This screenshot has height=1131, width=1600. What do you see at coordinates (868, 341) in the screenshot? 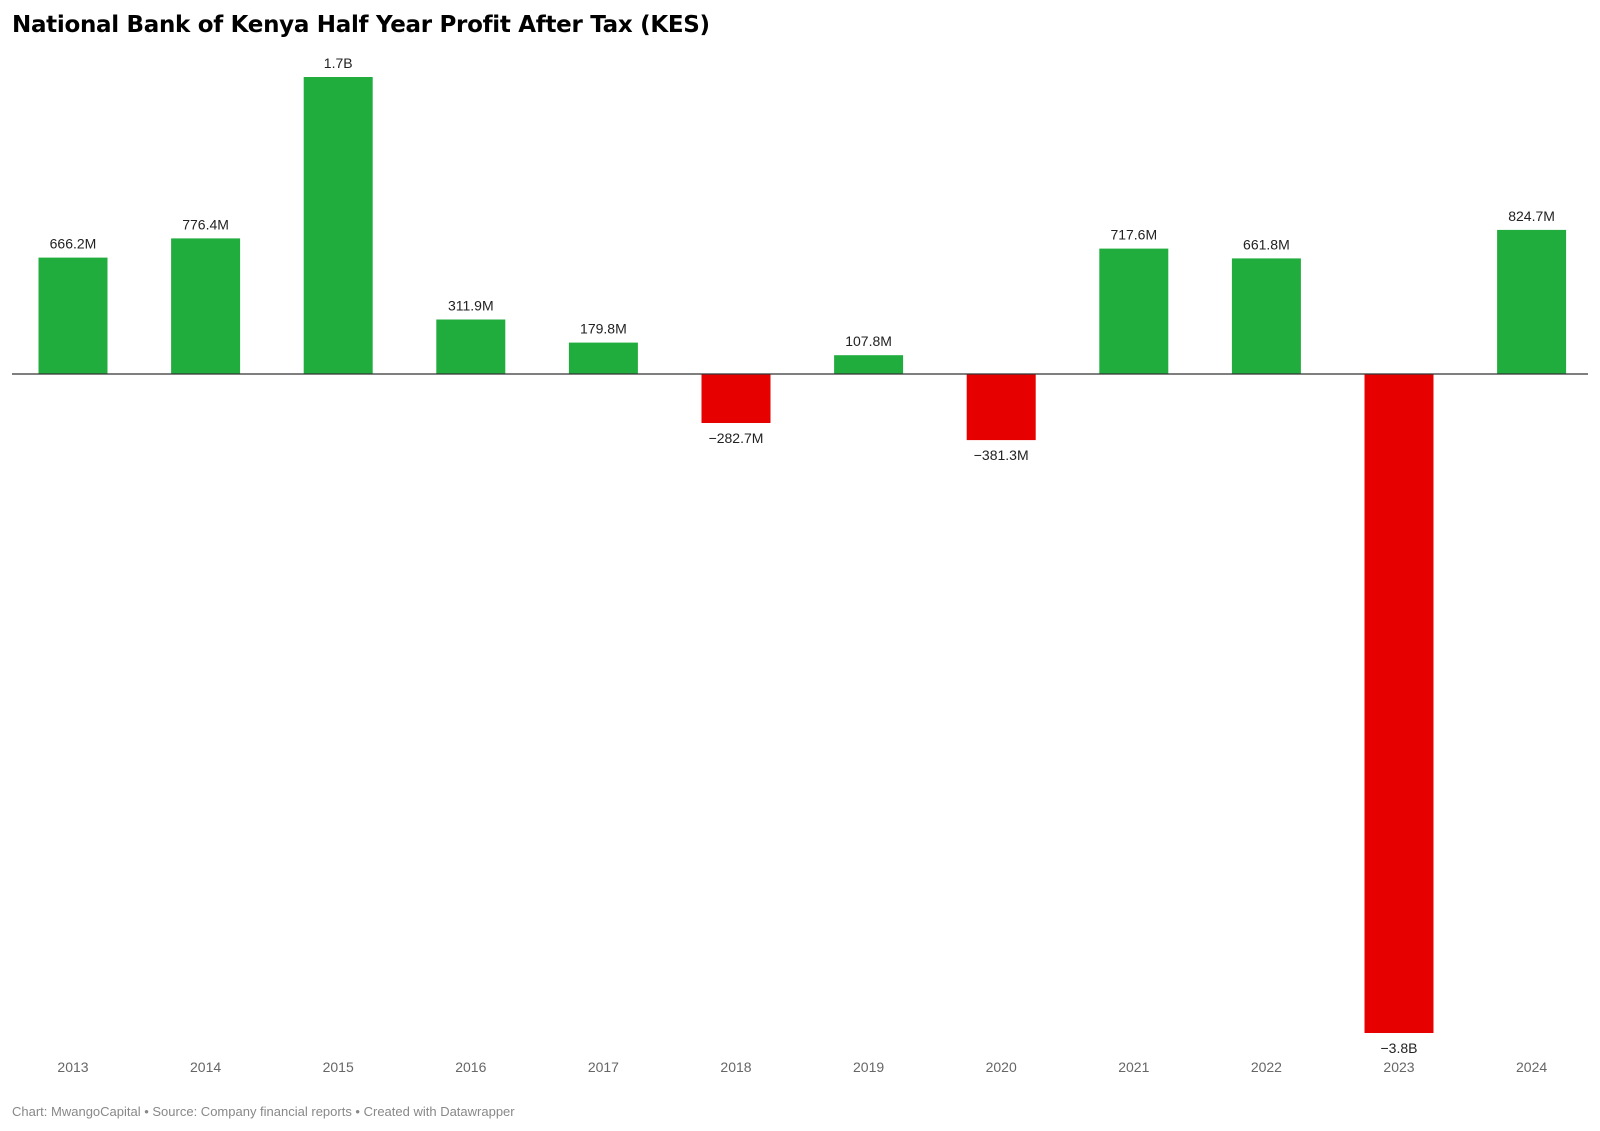
I see `bar-label-2019: 107.8M` at bounding box center [868, 341].